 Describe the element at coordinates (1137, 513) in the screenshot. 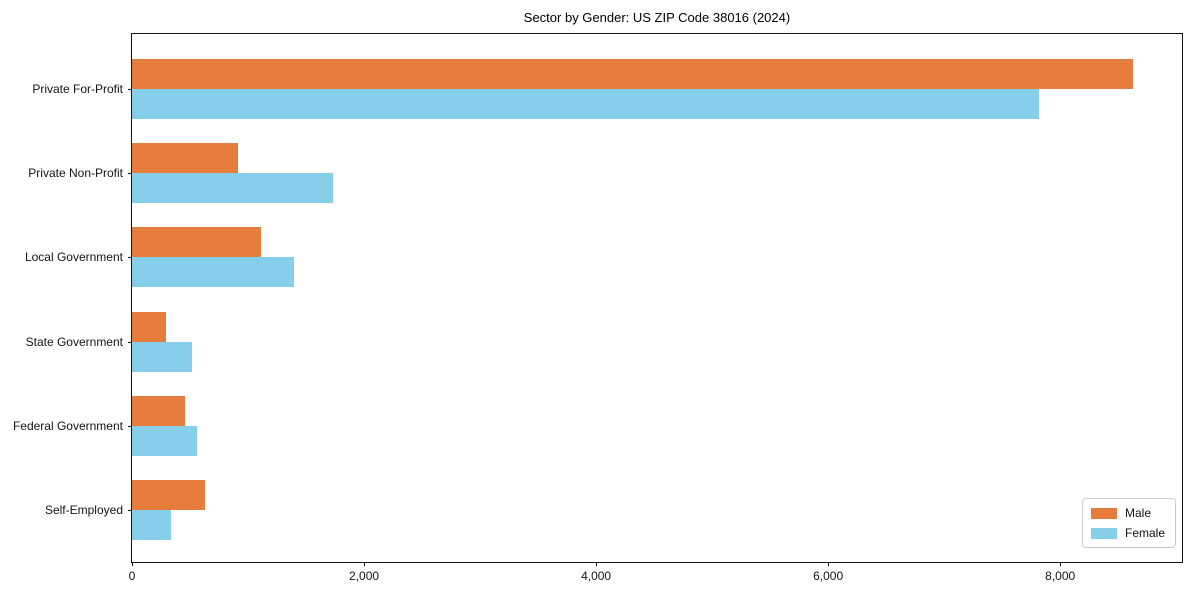

I see `legend-label: Male` at that location.